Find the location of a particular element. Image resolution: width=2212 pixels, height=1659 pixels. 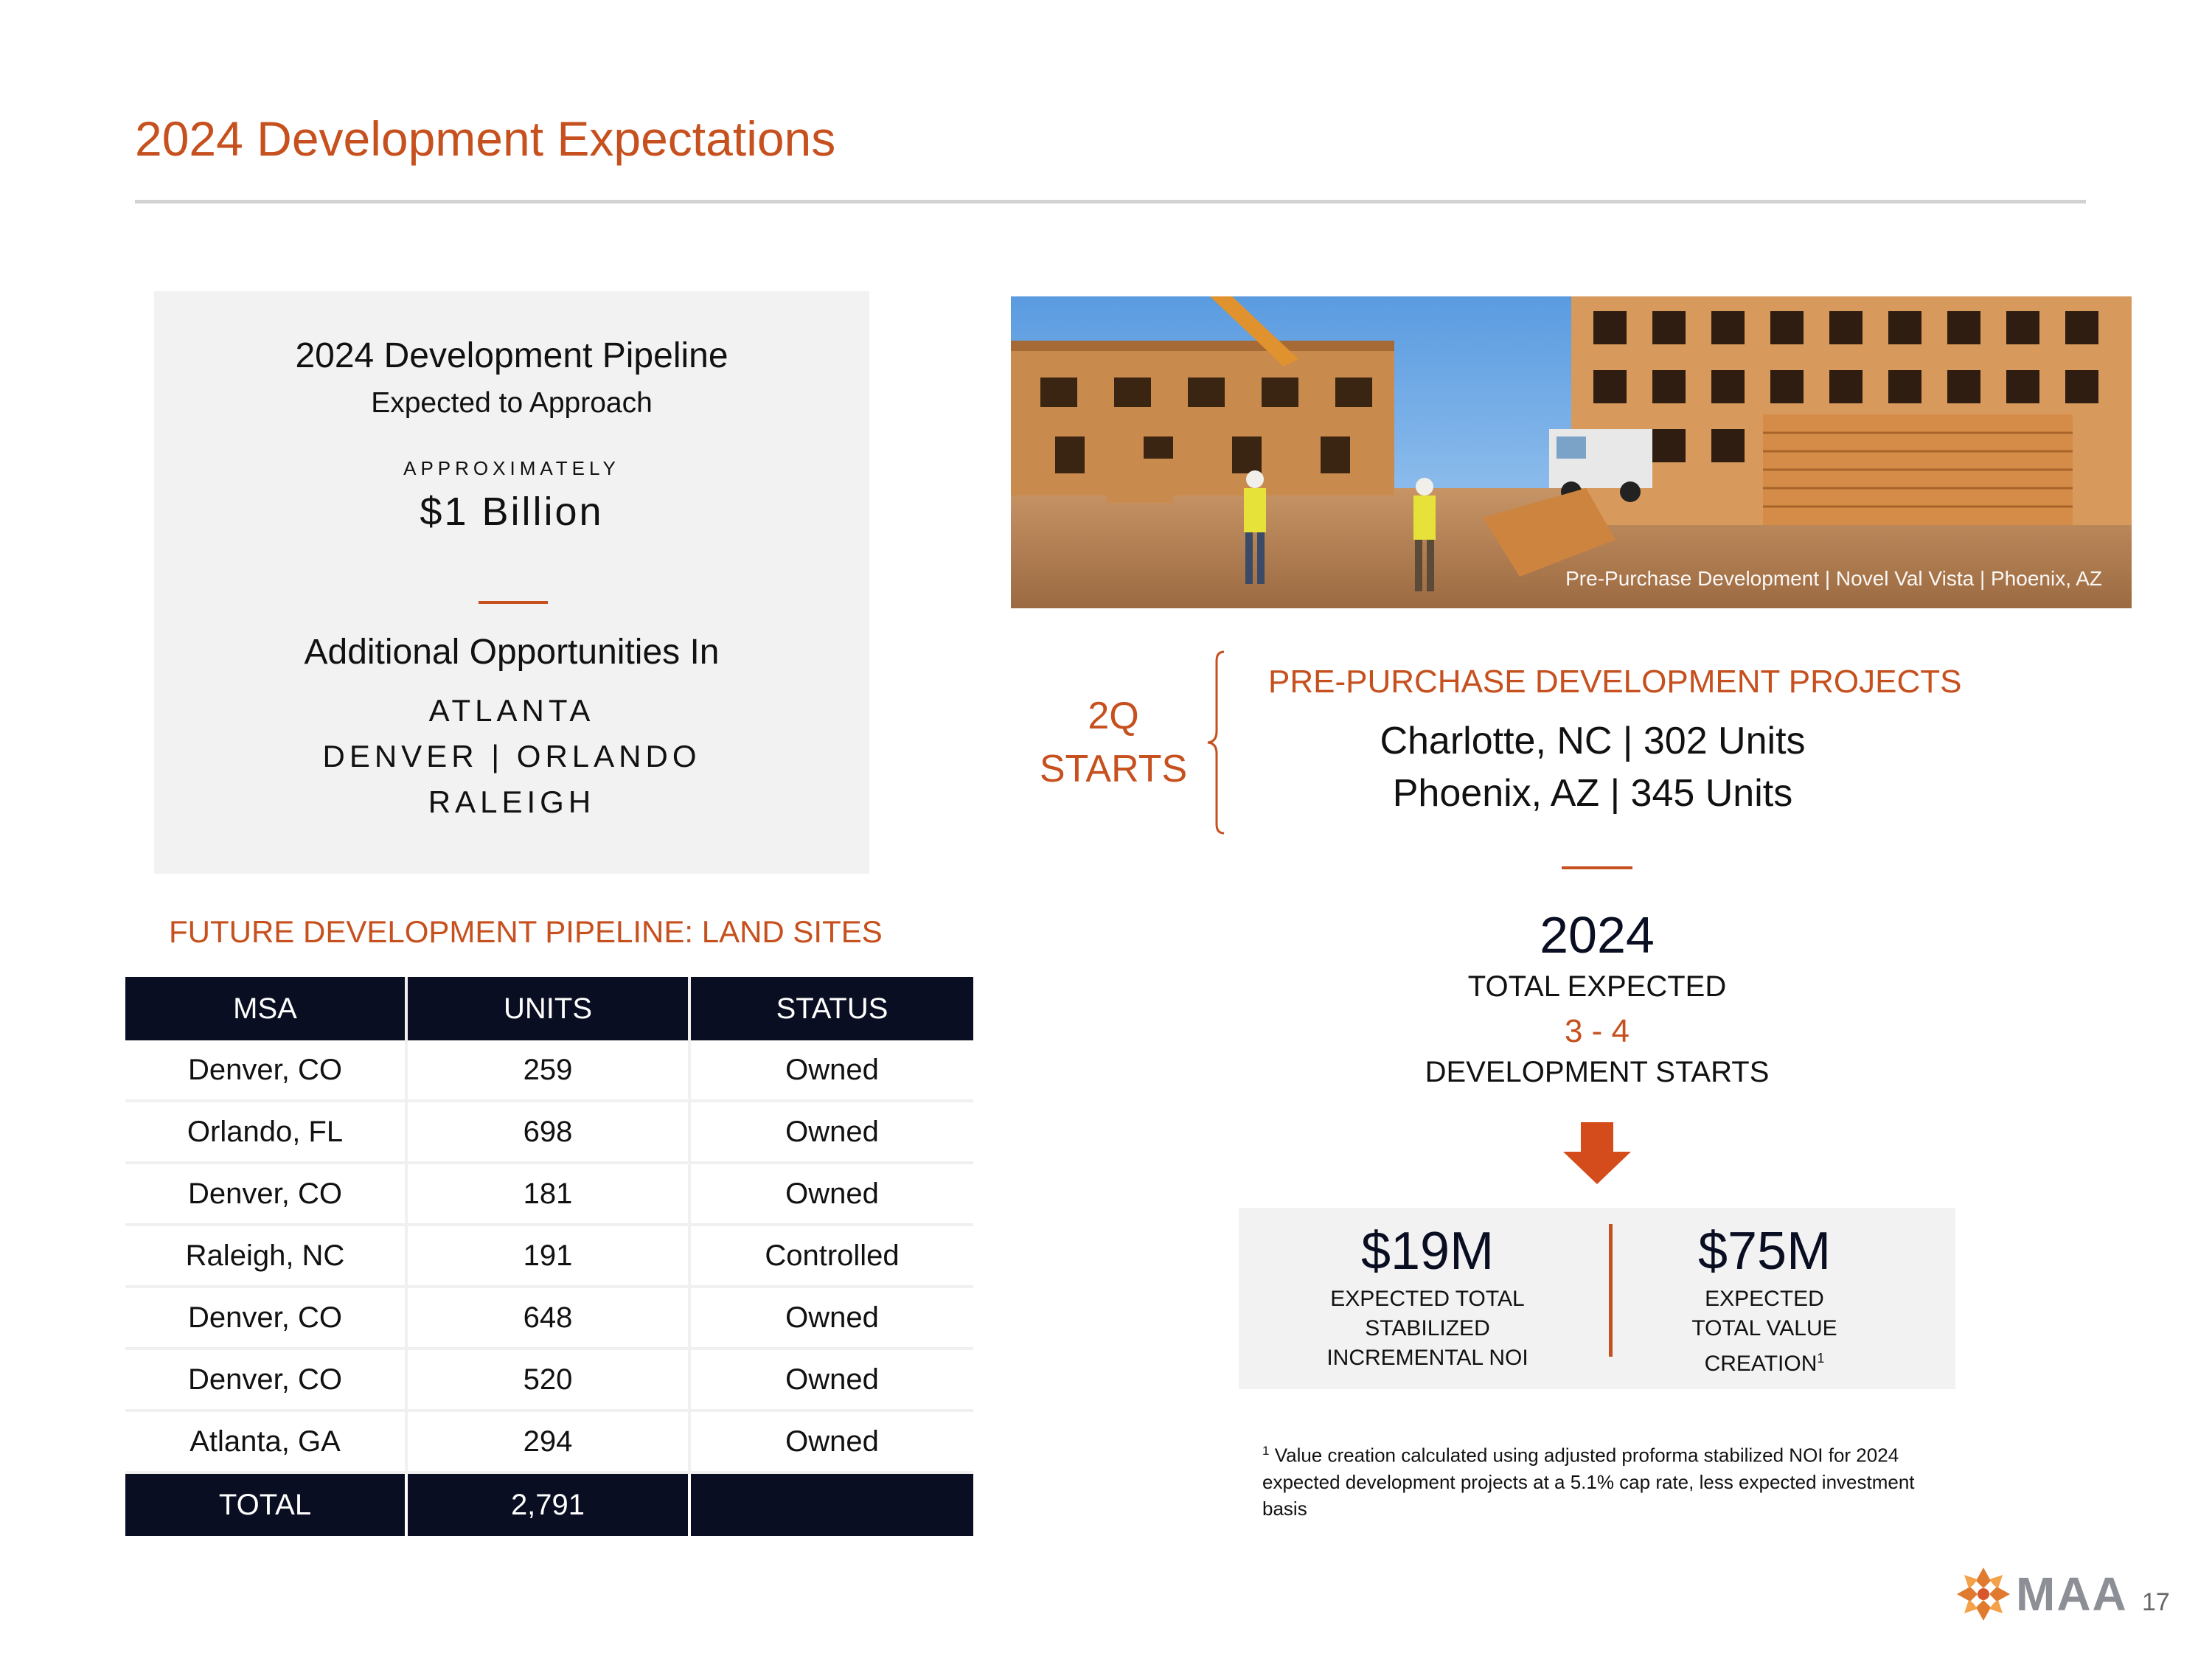

units-cell: 259 is located at coordinates (549, 1071).